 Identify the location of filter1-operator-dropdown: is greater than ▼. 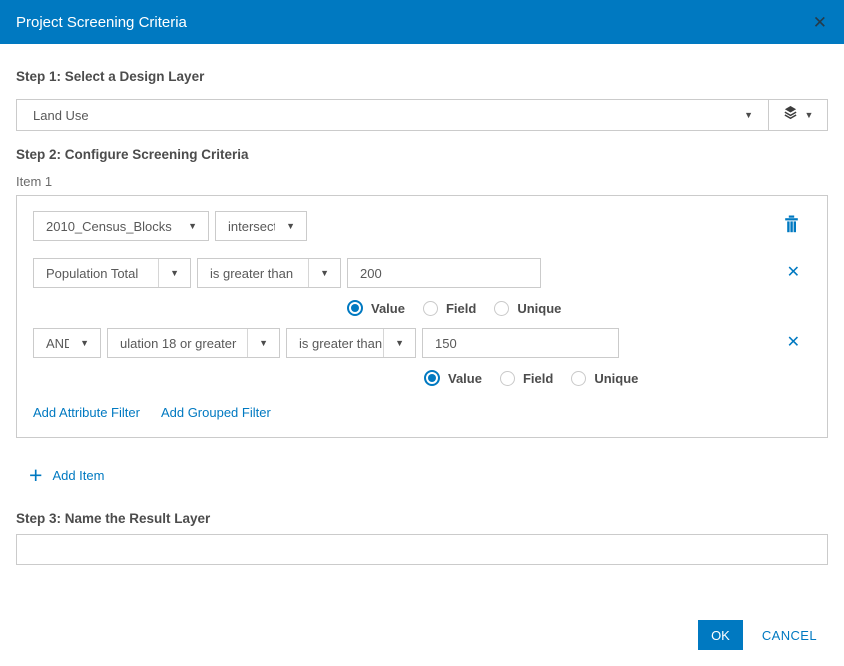
(269, 273).